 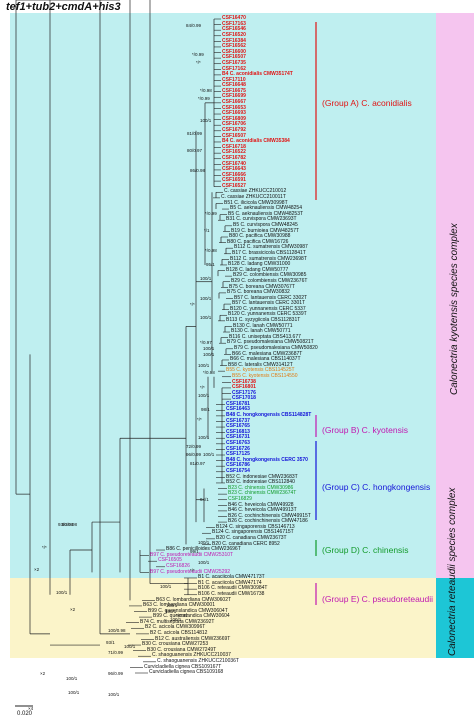 I want to click on tip-label: B5 C. aeknauliensis CMW48253T, so click(x=266, y=213).